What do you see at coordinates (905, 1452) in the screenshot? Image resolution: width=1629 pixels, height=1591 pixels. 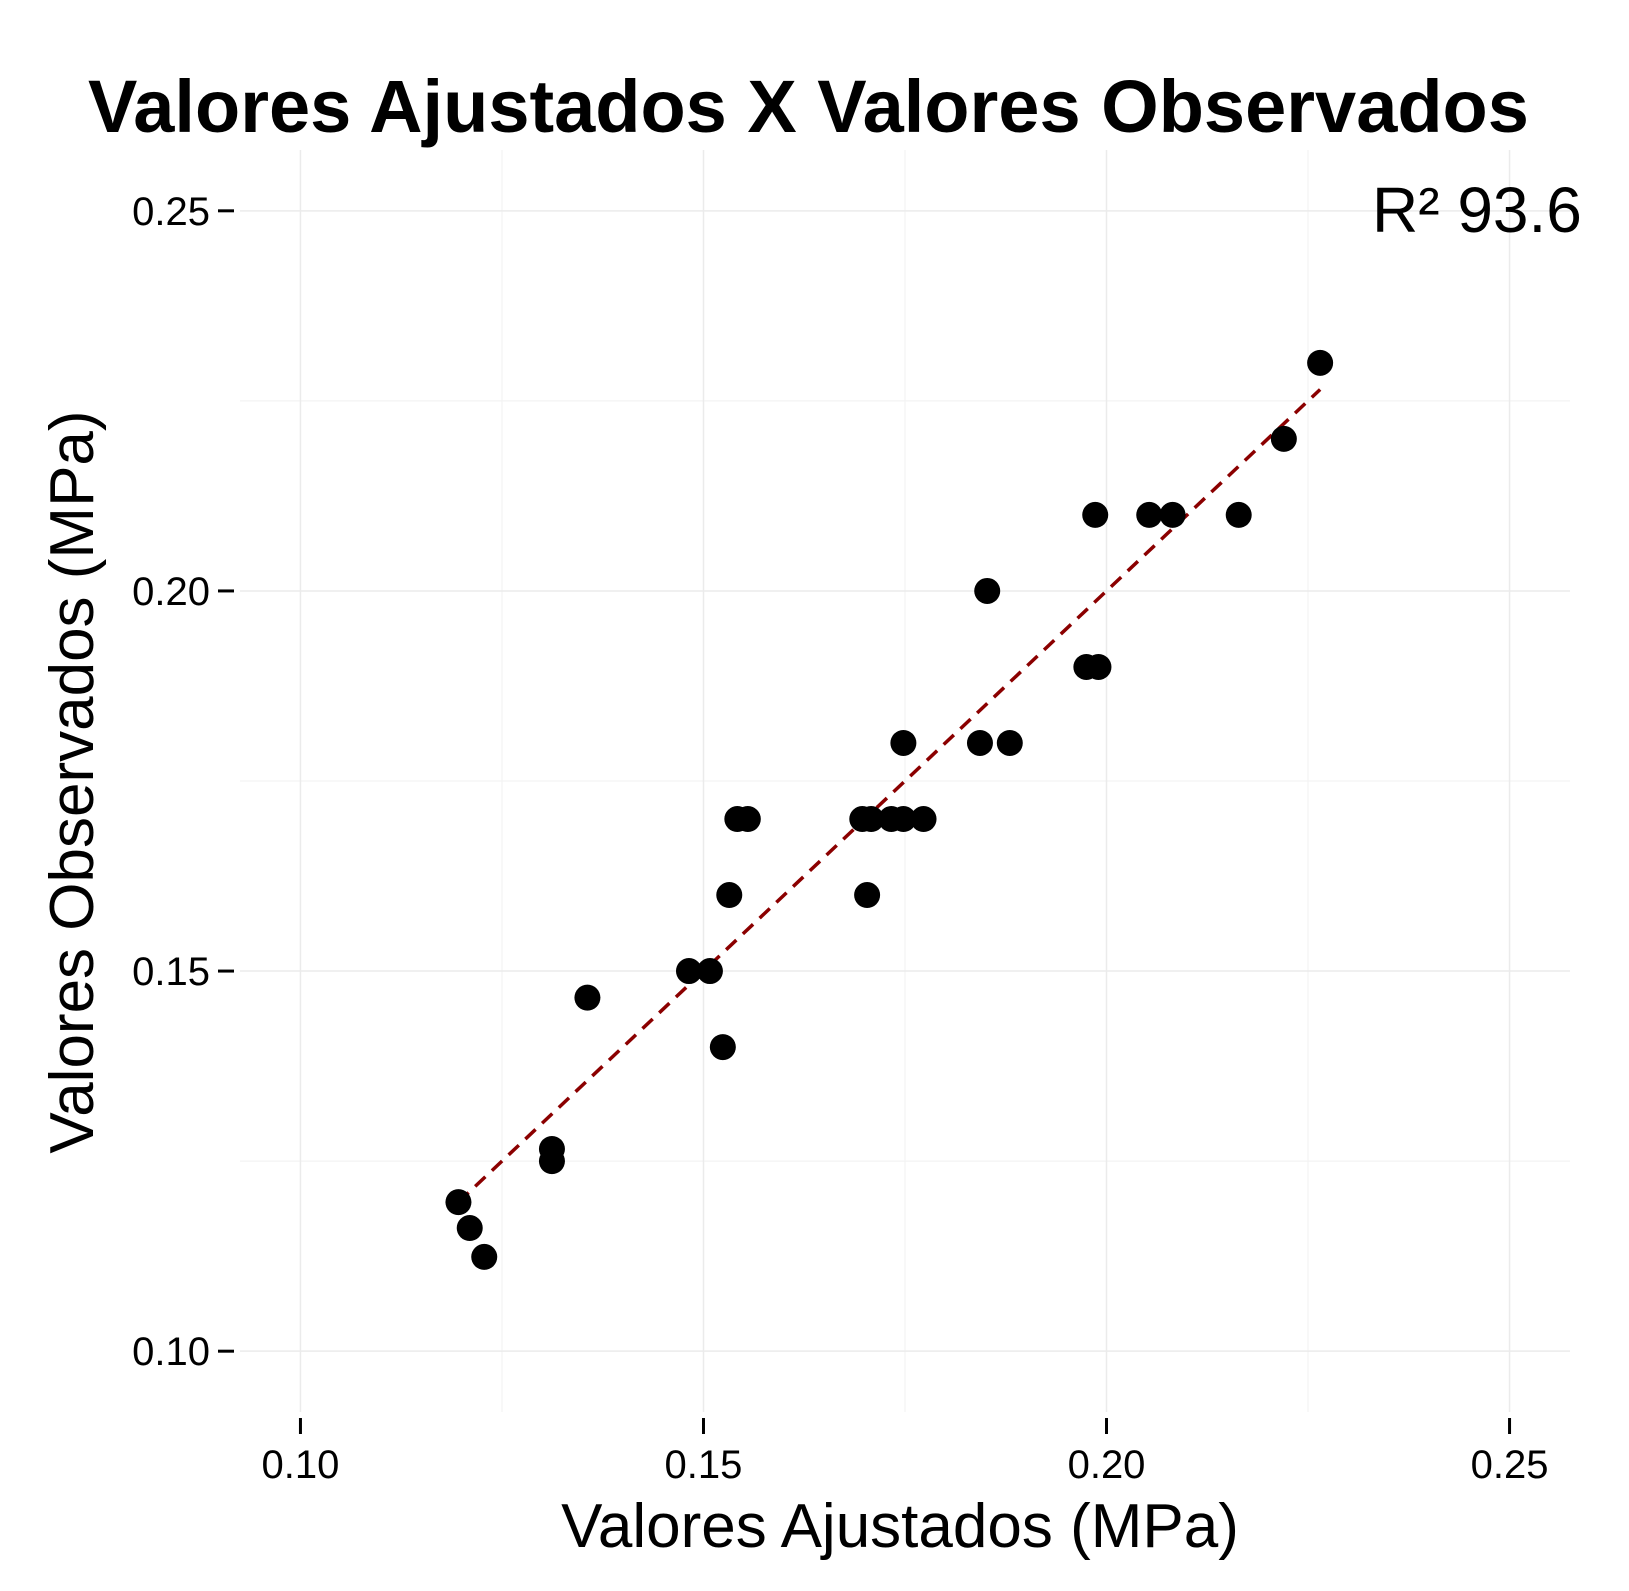 I see `x-axis: 0.10 0.15 0.20 0.25` at bounding box center [905, 1452].